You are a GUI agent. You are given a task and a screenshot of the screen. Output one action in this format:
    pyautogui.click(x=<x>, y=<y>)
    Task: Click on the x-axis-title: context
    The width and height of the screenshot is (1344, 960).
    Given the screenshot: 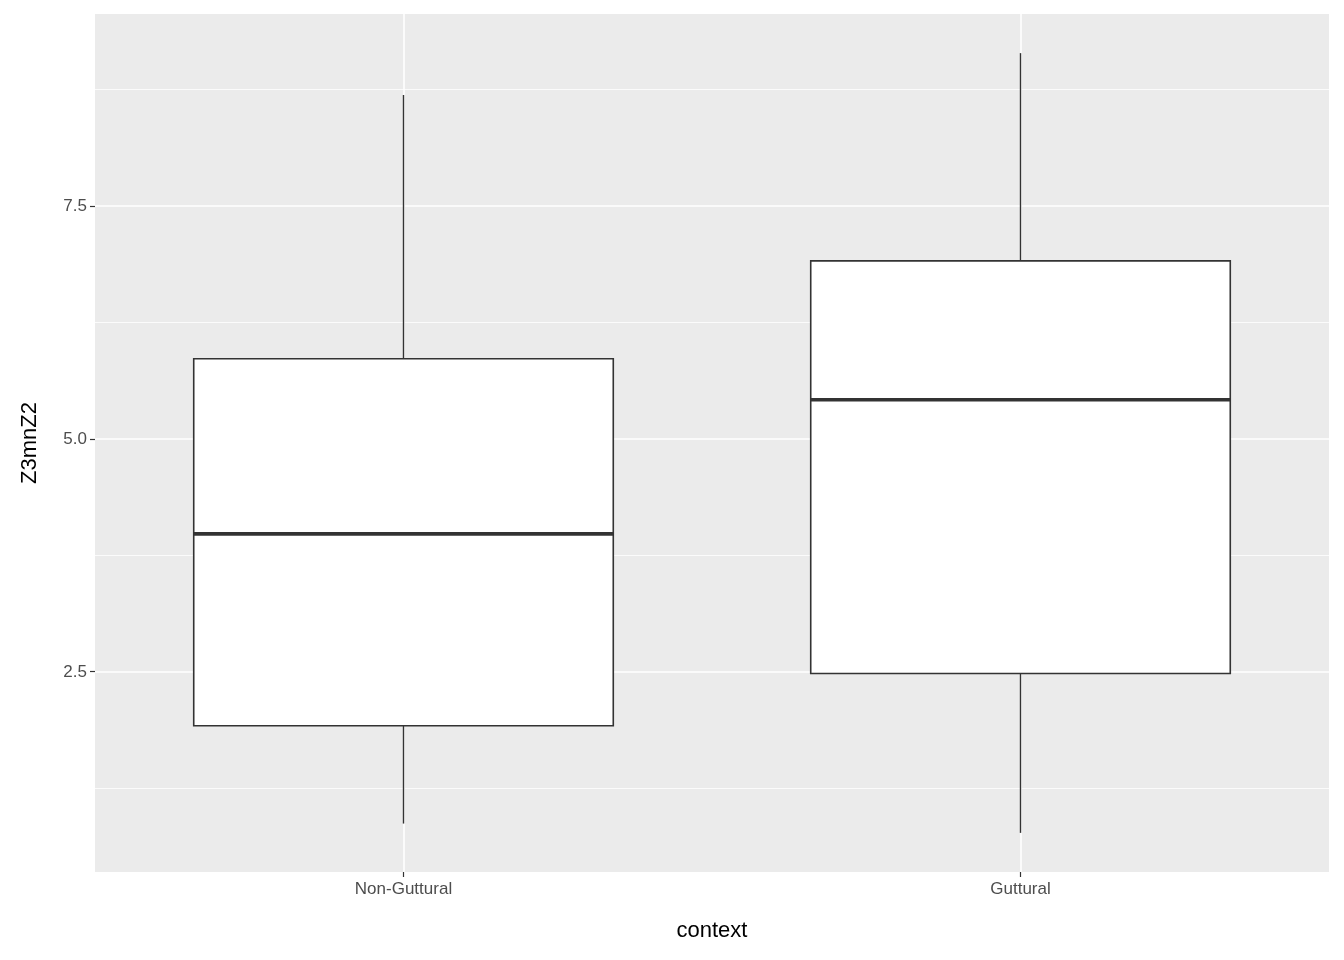 What is the action you would take?
    pyautogui.click(x=712, y=929)
    